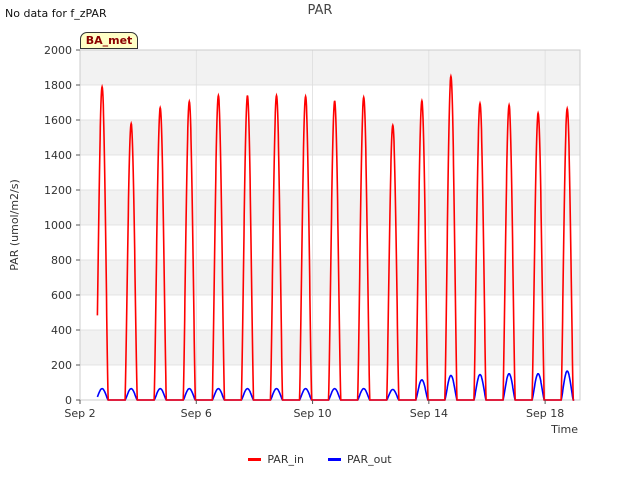 This screenshot has height=480, width=640. What do you see at coordinates (58, 50) in the screenshot?
I see `y-tick-label: 2000` at bounding box center [58, 50].